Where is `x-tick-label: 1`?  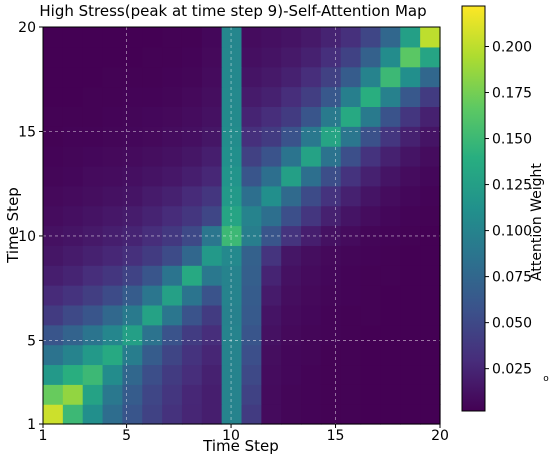 x-tick-label: 1 is located at coordinates (43, 436).